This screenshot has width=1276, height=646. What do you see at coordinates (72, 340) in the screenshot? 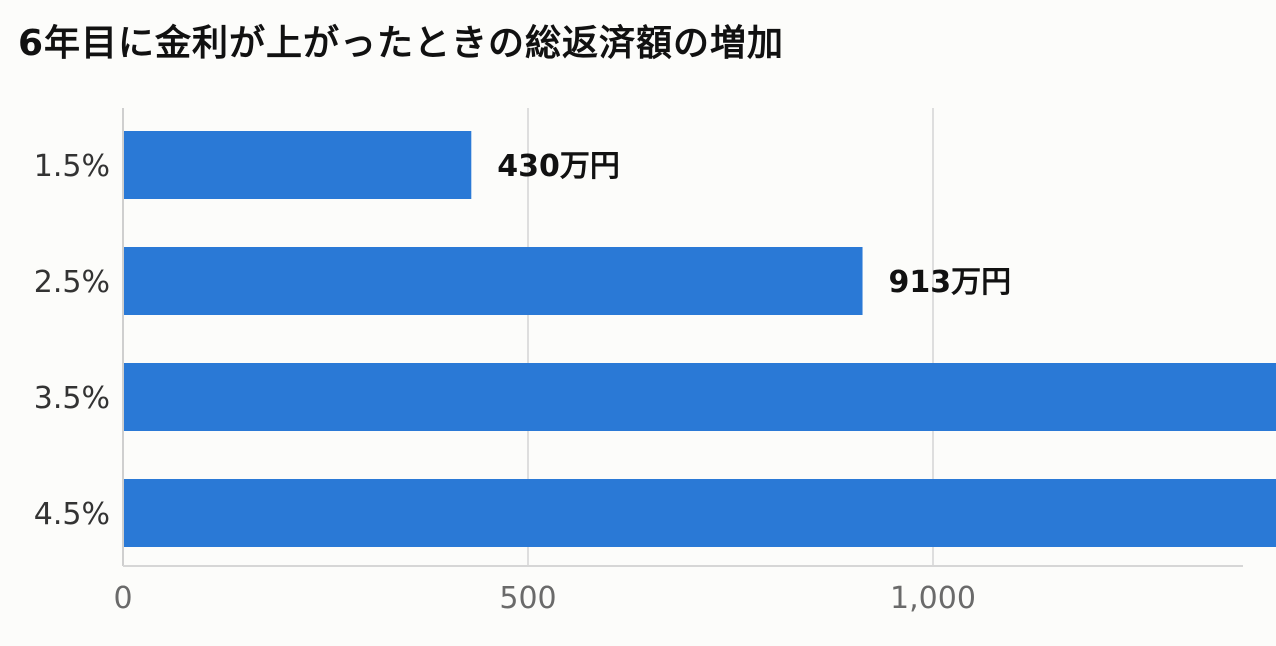
I see `category-labels: 1.5% 2.5% 3.5% 4.5%` at bounding box center [72, 340].